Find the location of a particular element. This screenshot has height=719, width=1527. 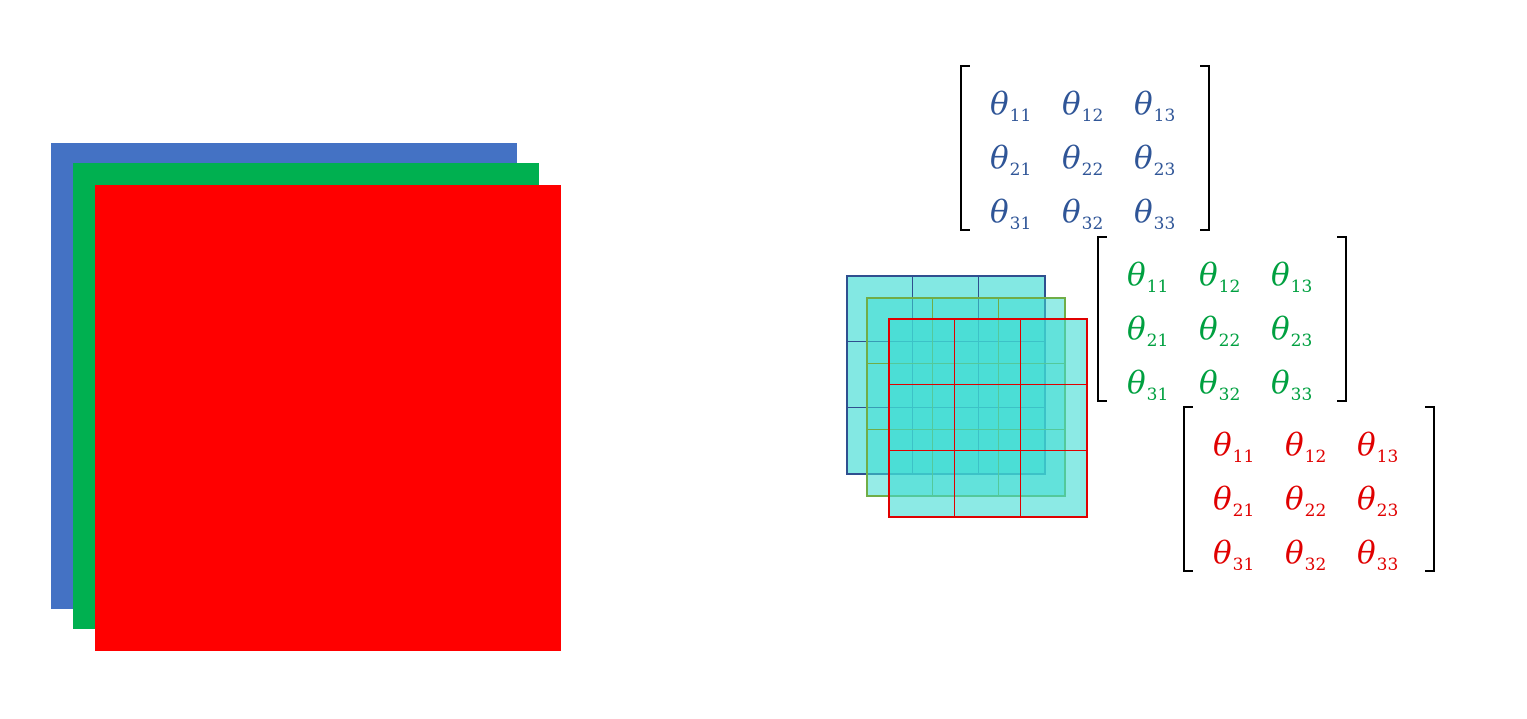

green-theta-matrix: θ11 θ12 θ13 θ21 θ22 θ23 θ31 θ32 θ33 is located at coordinates (1222, 320).